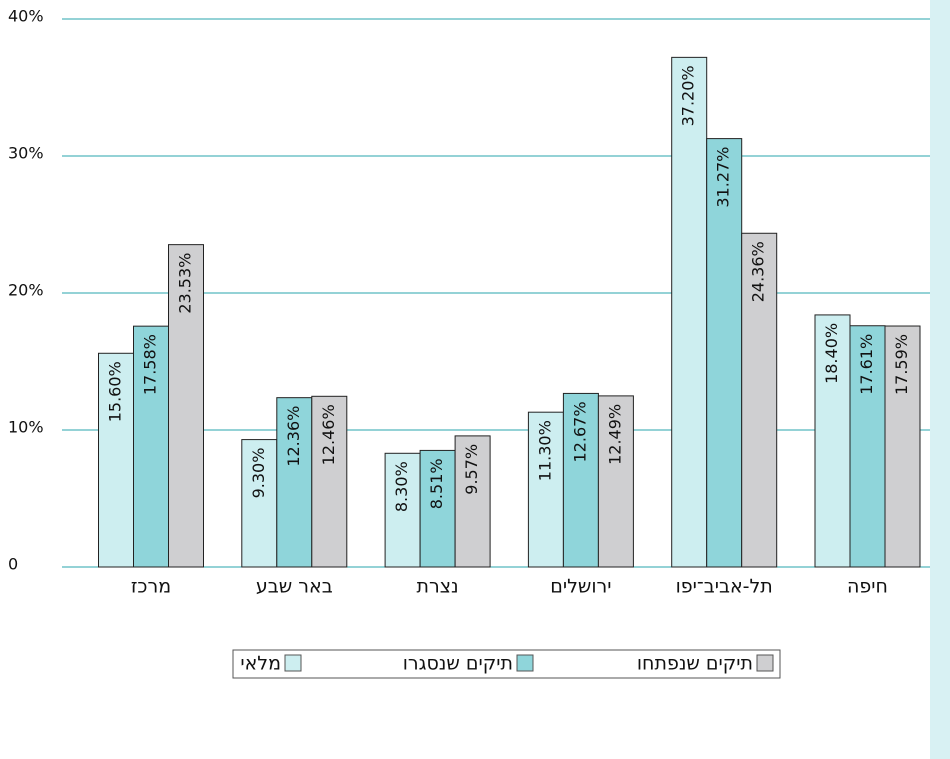  Describe the element at coordinates (438, 587) in the screenshot. I see `x-tick-label: נצרת` at that location.